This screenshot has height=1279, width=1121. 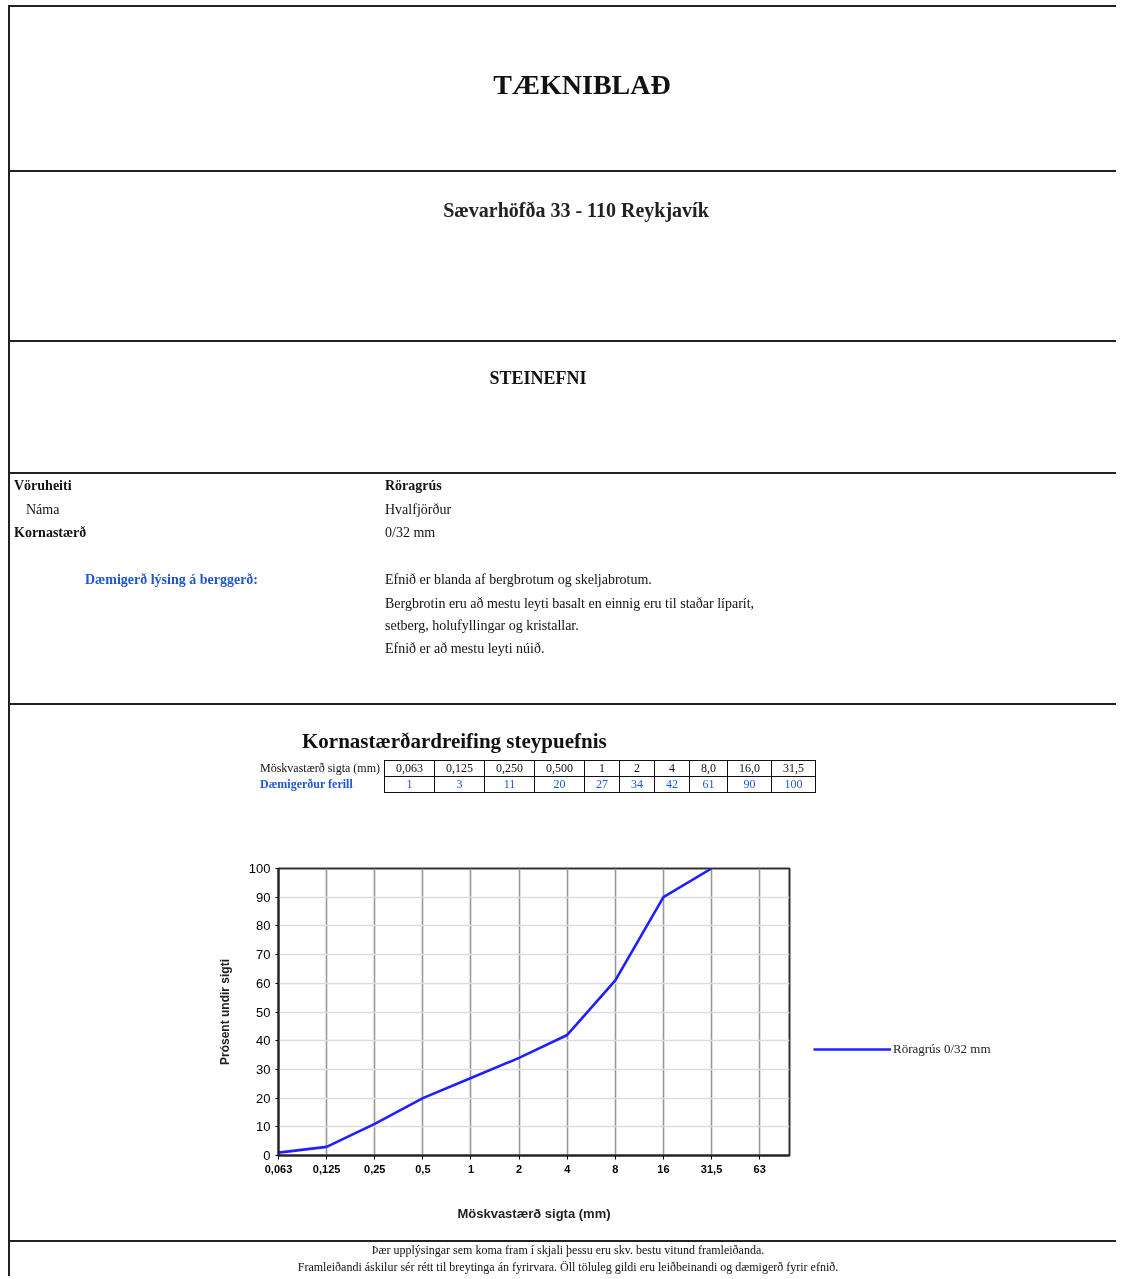 What do you see at coordinates (749, 768) in the screenshot?
I see `text: 16,0` at bounding box center [749, 768].